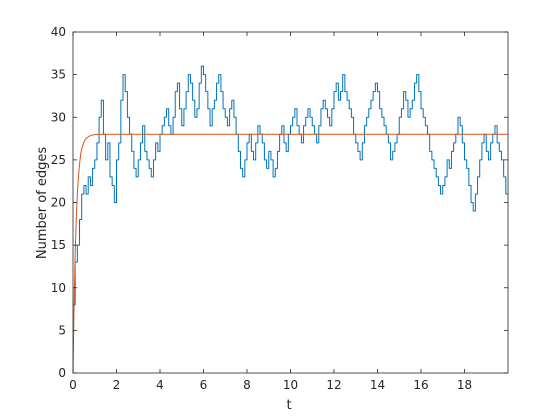 This screenshot has height=420, width=560. Describe the element at coordinates (117, 385) in the screenshot. I see `x-tick-label: 2` at that location.